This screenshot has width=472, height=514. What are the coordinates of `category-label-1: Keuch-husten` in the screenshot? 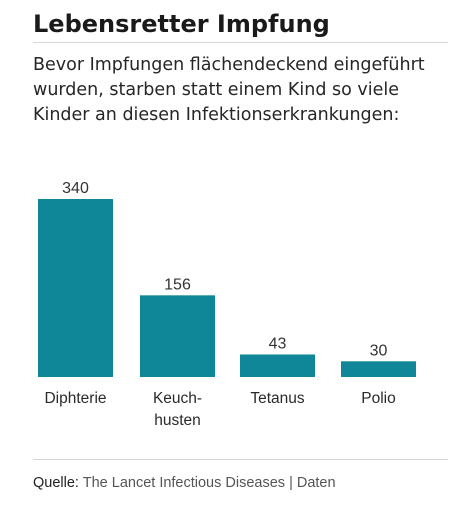 It's located at (177, 409).